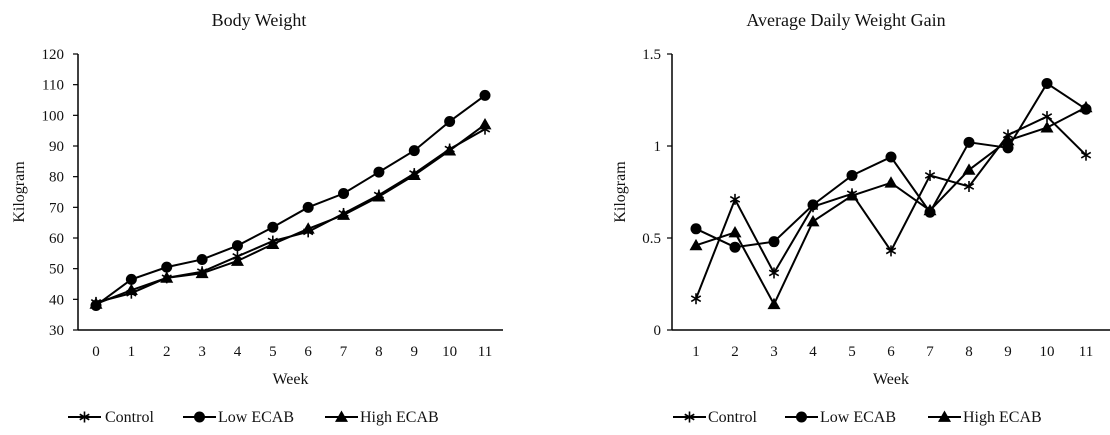 The image size is (1110, 435). What do you see at coordinates (344, 352) in the screenshot?
I see `x-tick-label: 7` at bounding box center [344, 352].